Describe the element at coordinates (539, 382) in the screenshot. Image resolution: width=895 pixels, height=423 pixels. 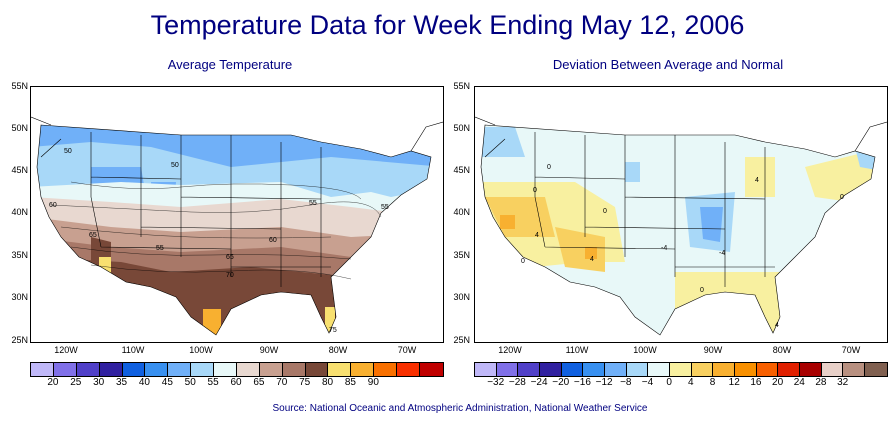
I see `legend-label: −24` at that location.